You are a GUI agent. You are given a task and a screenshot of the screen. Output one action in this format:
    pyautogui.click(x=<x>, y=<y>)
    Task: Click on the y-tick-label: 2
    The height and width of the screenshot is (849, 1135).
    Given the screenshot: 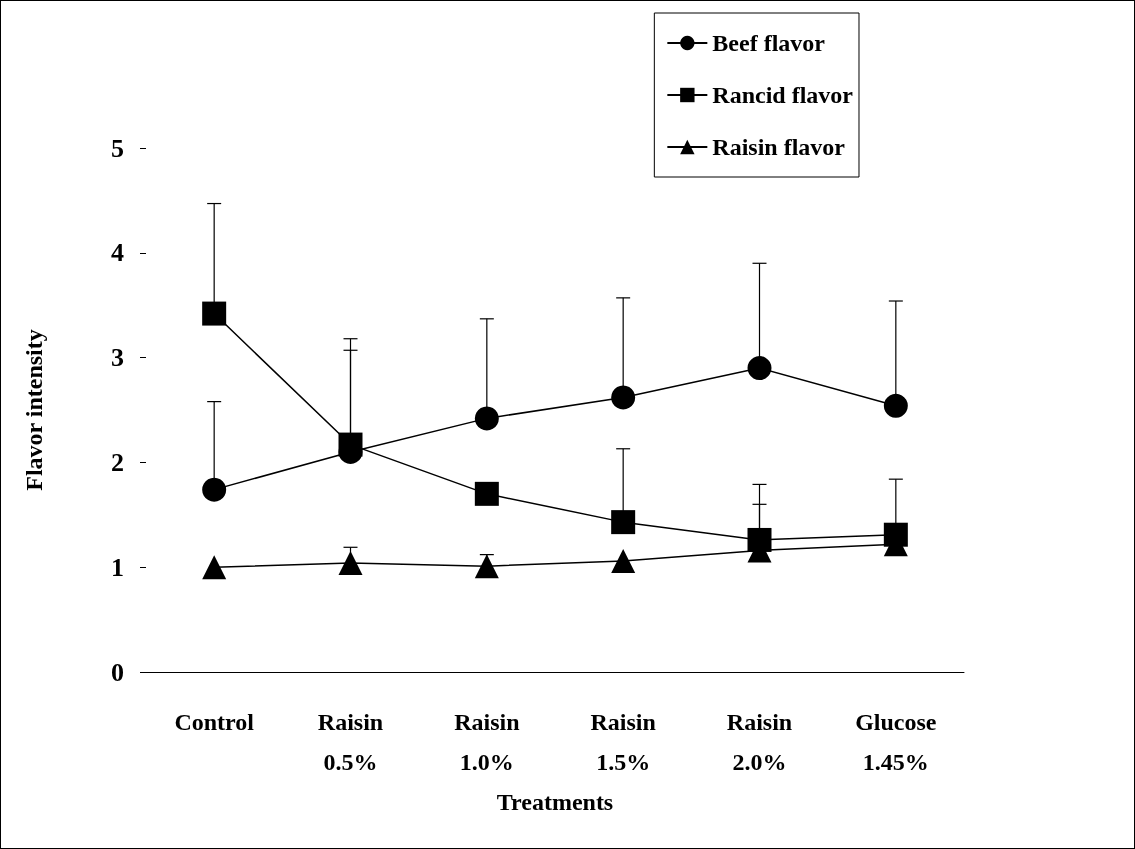 What is the action you would take?
    pyautogui.click(x=117, y=462)
    